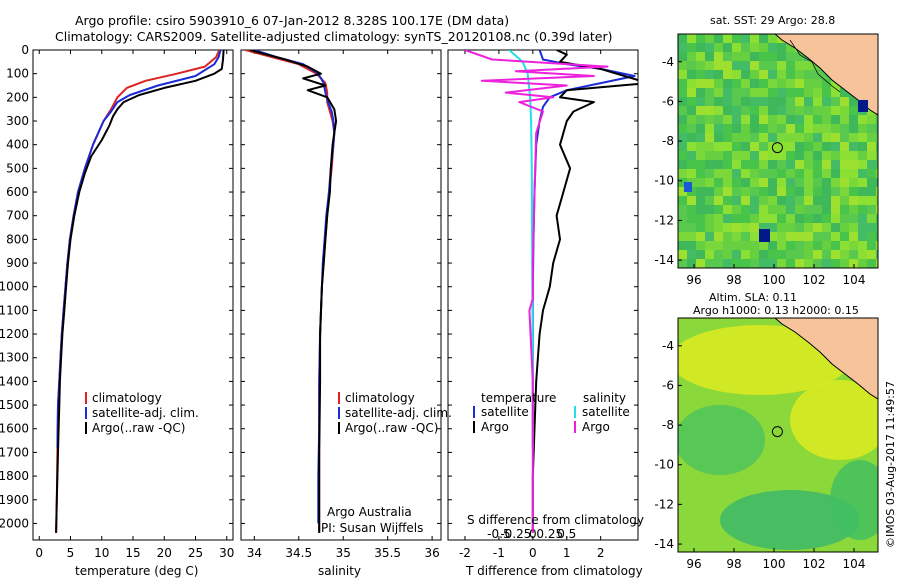 The width and height of the screenshot is (900, 580). Describe the element at coordinates (668, 101) in the screenshot. I see `map-y-tick-label: -6` at that location.